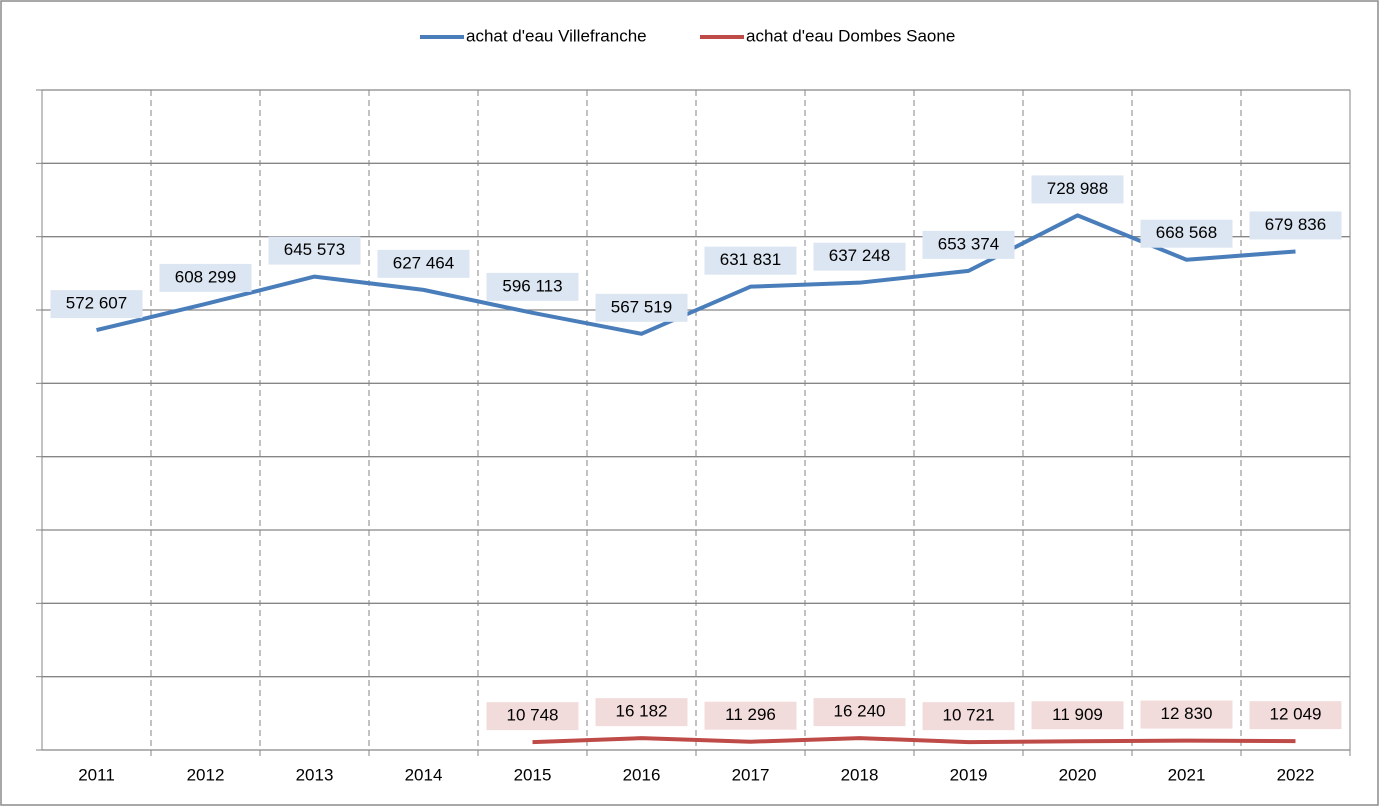 The width and height of the screenshot is (1380, 807). Describe the element at coordinates (424, 774) in the screenshot. I see `x-tick-label: 2014` at that location.